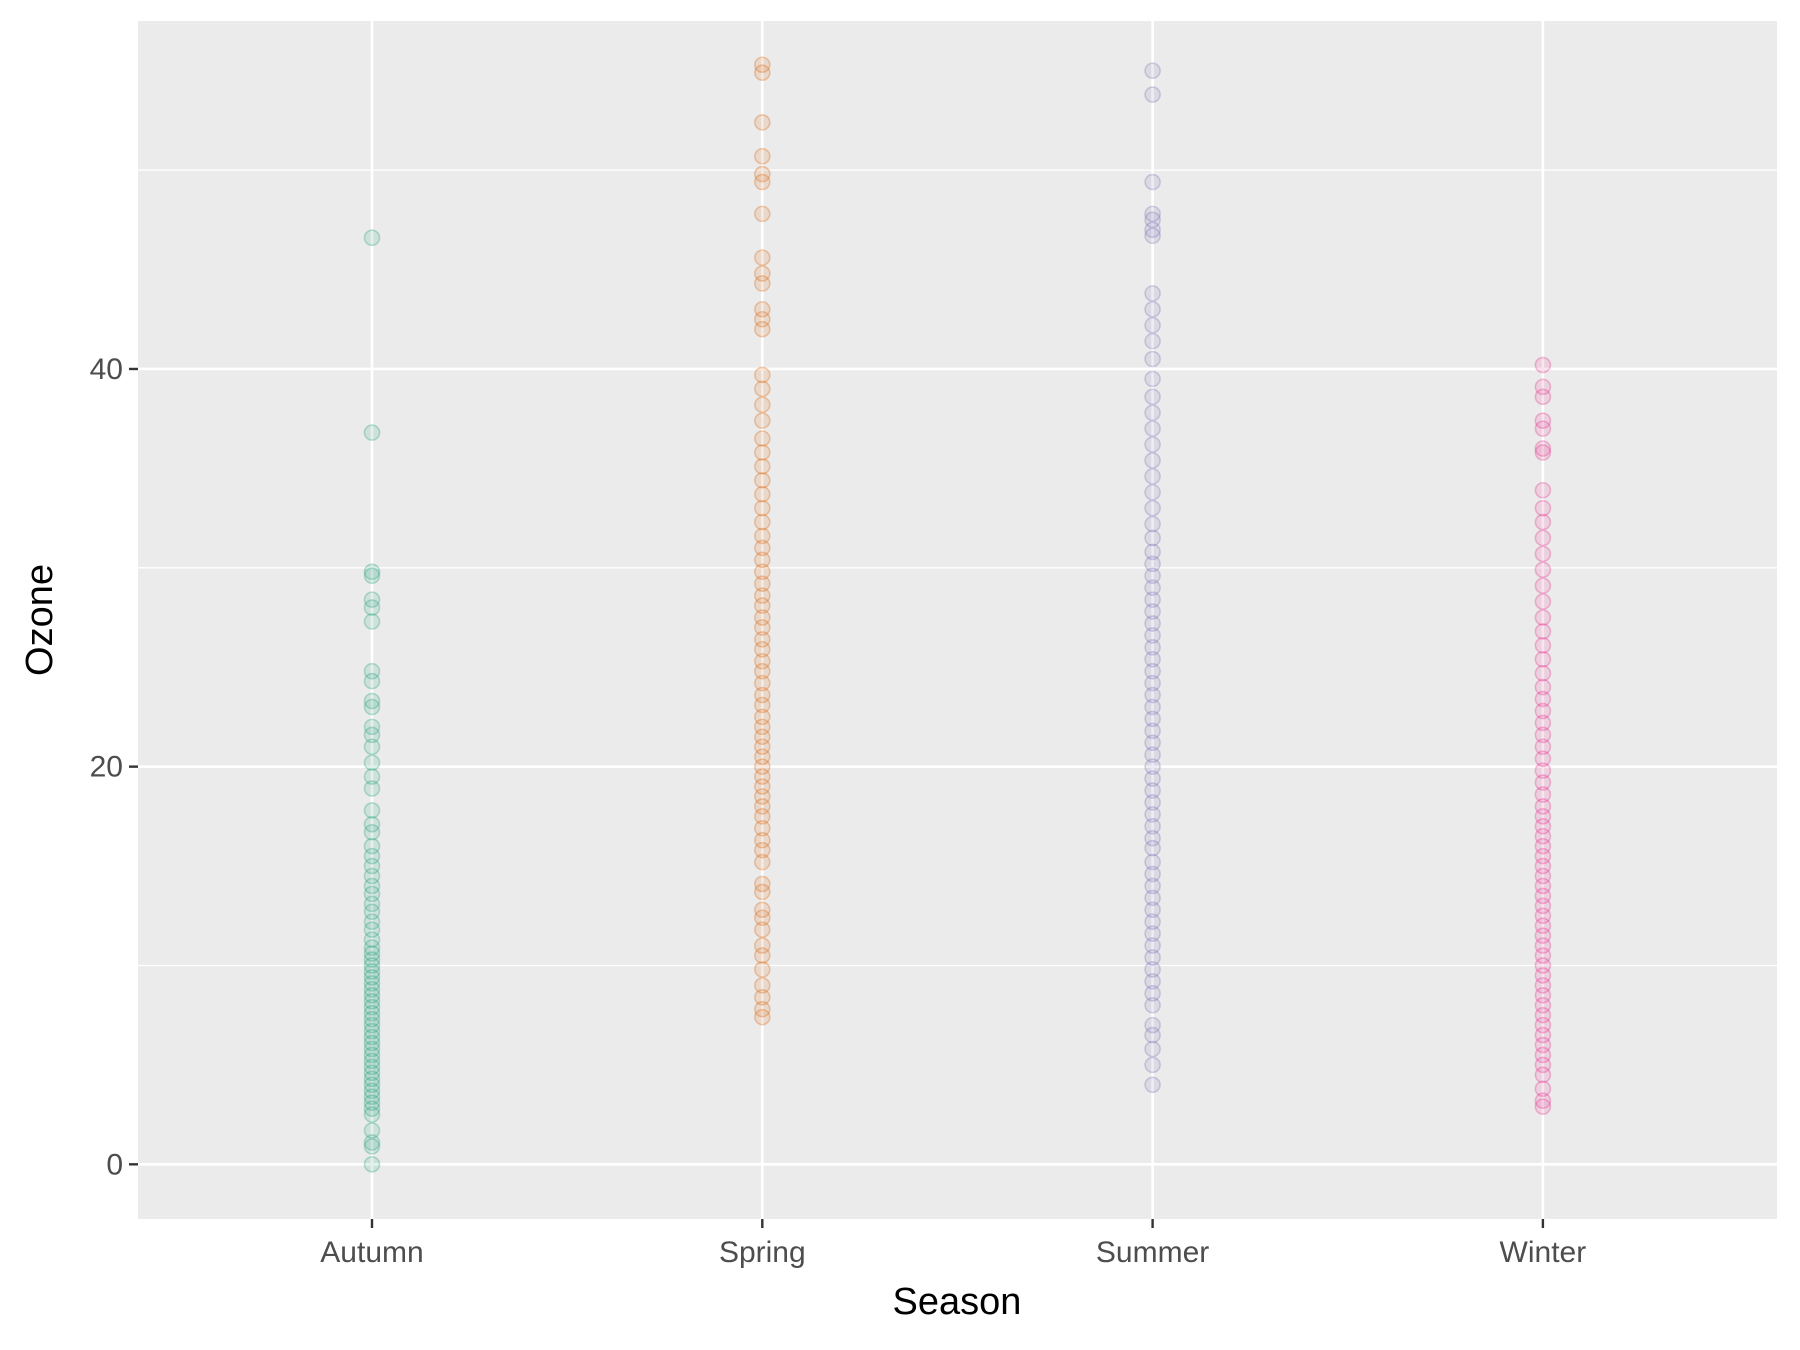 The height and width of the screenshot is (1350, 1800). What do you see at coordinates (40, 620) in the screenshot?
I see `y-axis-title: Ozone` at bounding box center [40, 620].